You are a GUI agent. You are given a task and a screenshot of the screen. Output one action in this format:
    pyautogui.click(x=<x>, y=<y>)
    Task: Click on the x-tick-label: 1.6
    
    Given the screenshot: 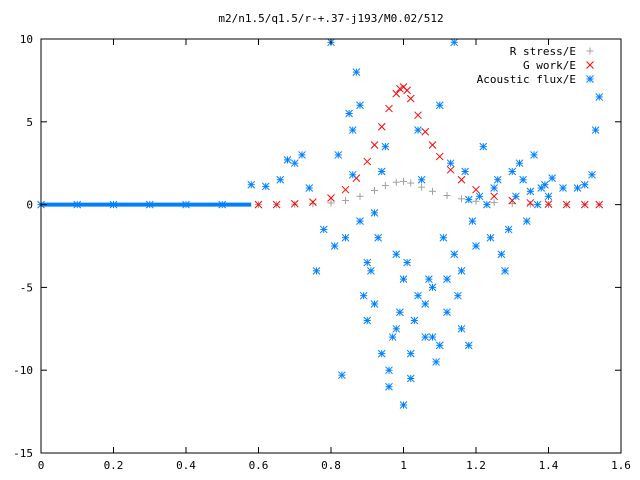 What is the action you would take?
    pyautogui.click(x=621, y=465)
    